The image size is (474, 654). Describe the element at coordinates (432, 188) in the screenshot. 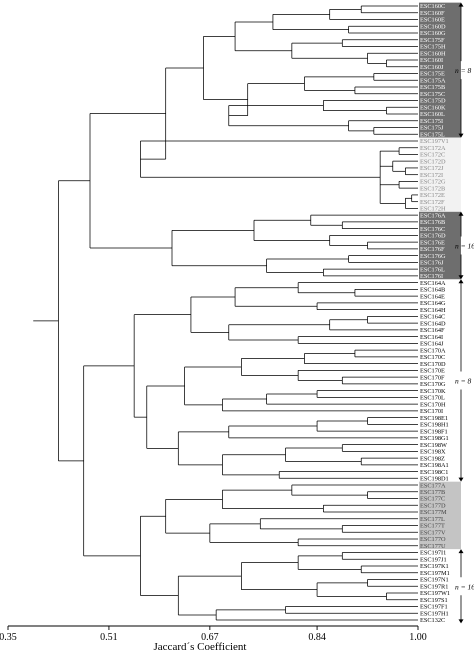

I see `leaf-label: ESC172B` at that location.